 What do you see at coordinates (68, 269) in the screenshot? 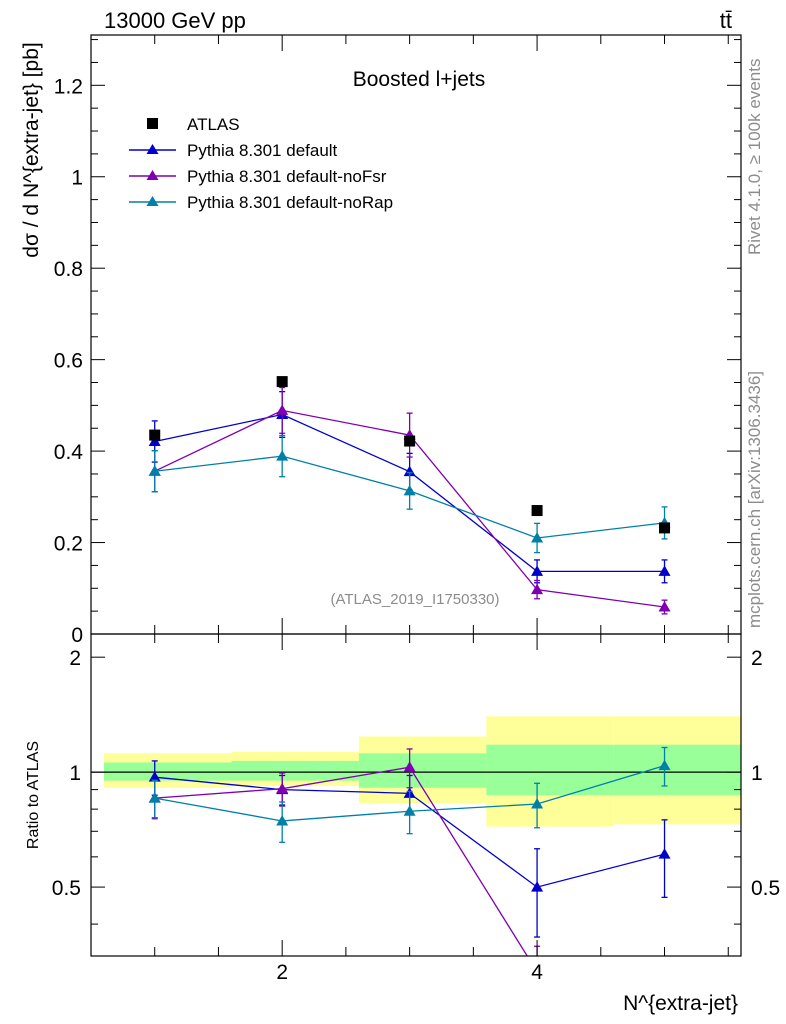
I see `main-y-tick-label: 0.8` at bounding box center [68, 269].